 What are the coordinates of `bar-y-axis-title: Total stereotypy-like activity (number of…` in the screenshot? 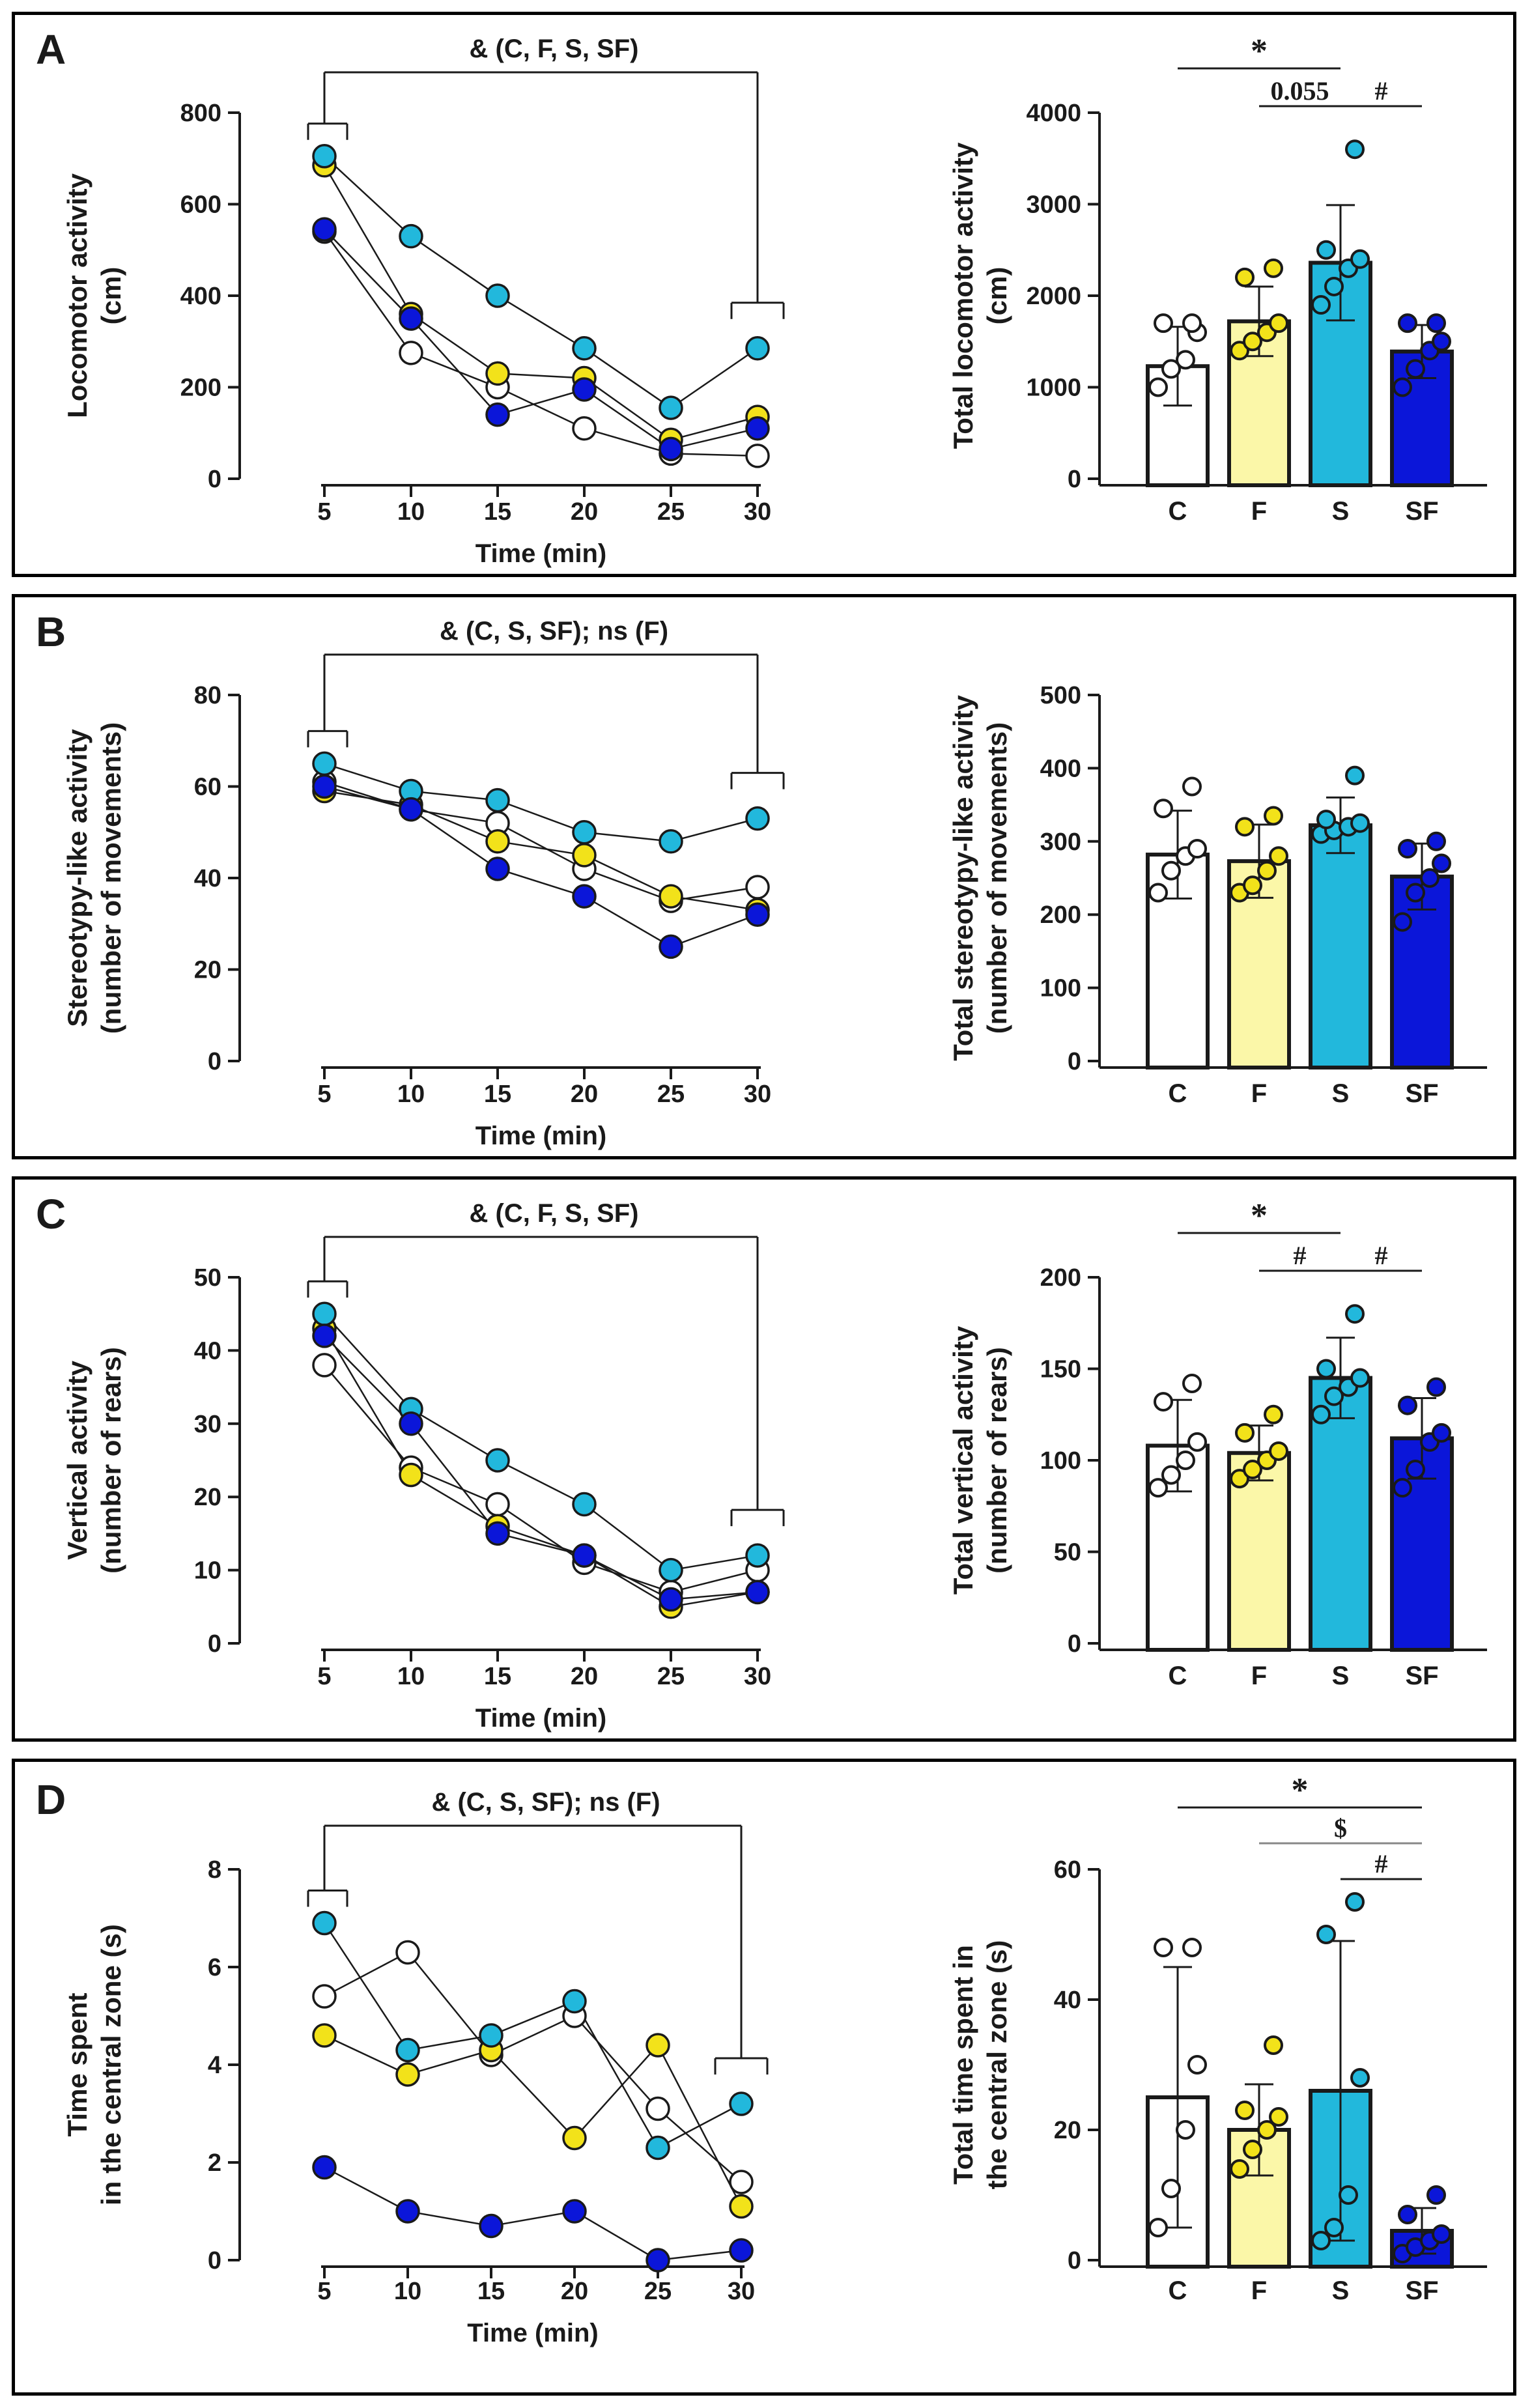 It's located at (980, 877).